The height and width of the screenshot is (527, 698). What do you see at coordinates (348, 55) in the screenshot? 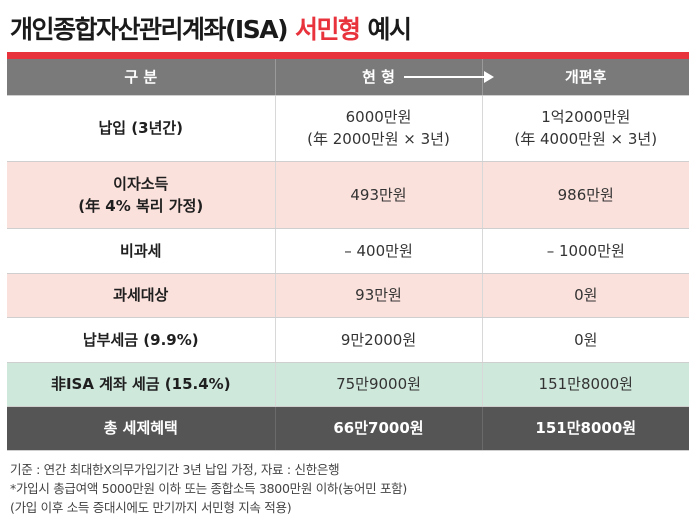
I see `title-divider` at bounding box center [348, 55].